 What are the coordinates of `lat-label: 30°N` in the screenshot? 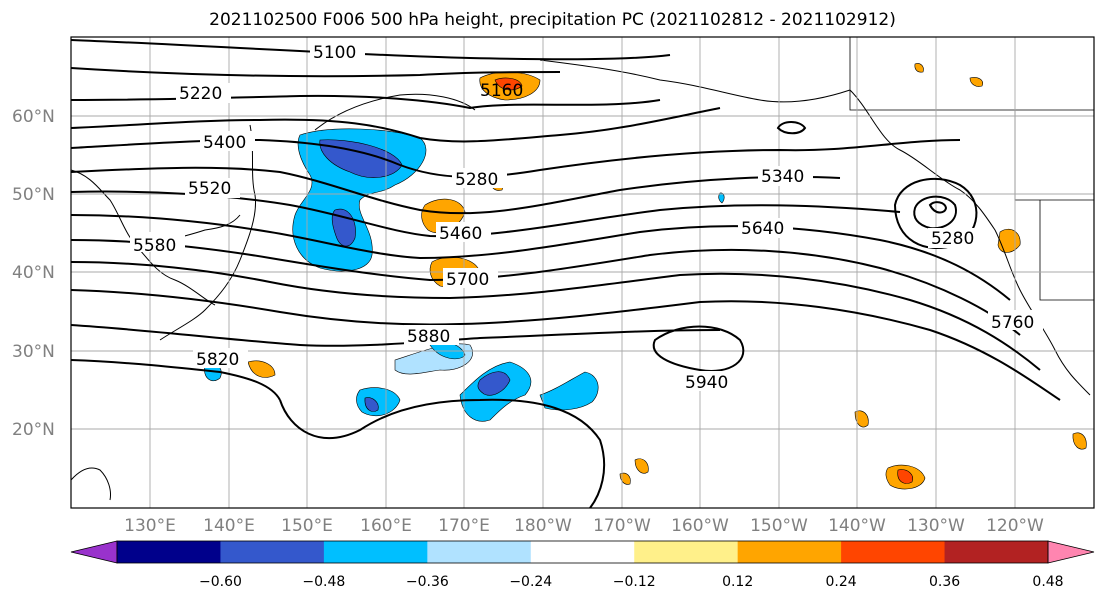 It's located at (33, 352).